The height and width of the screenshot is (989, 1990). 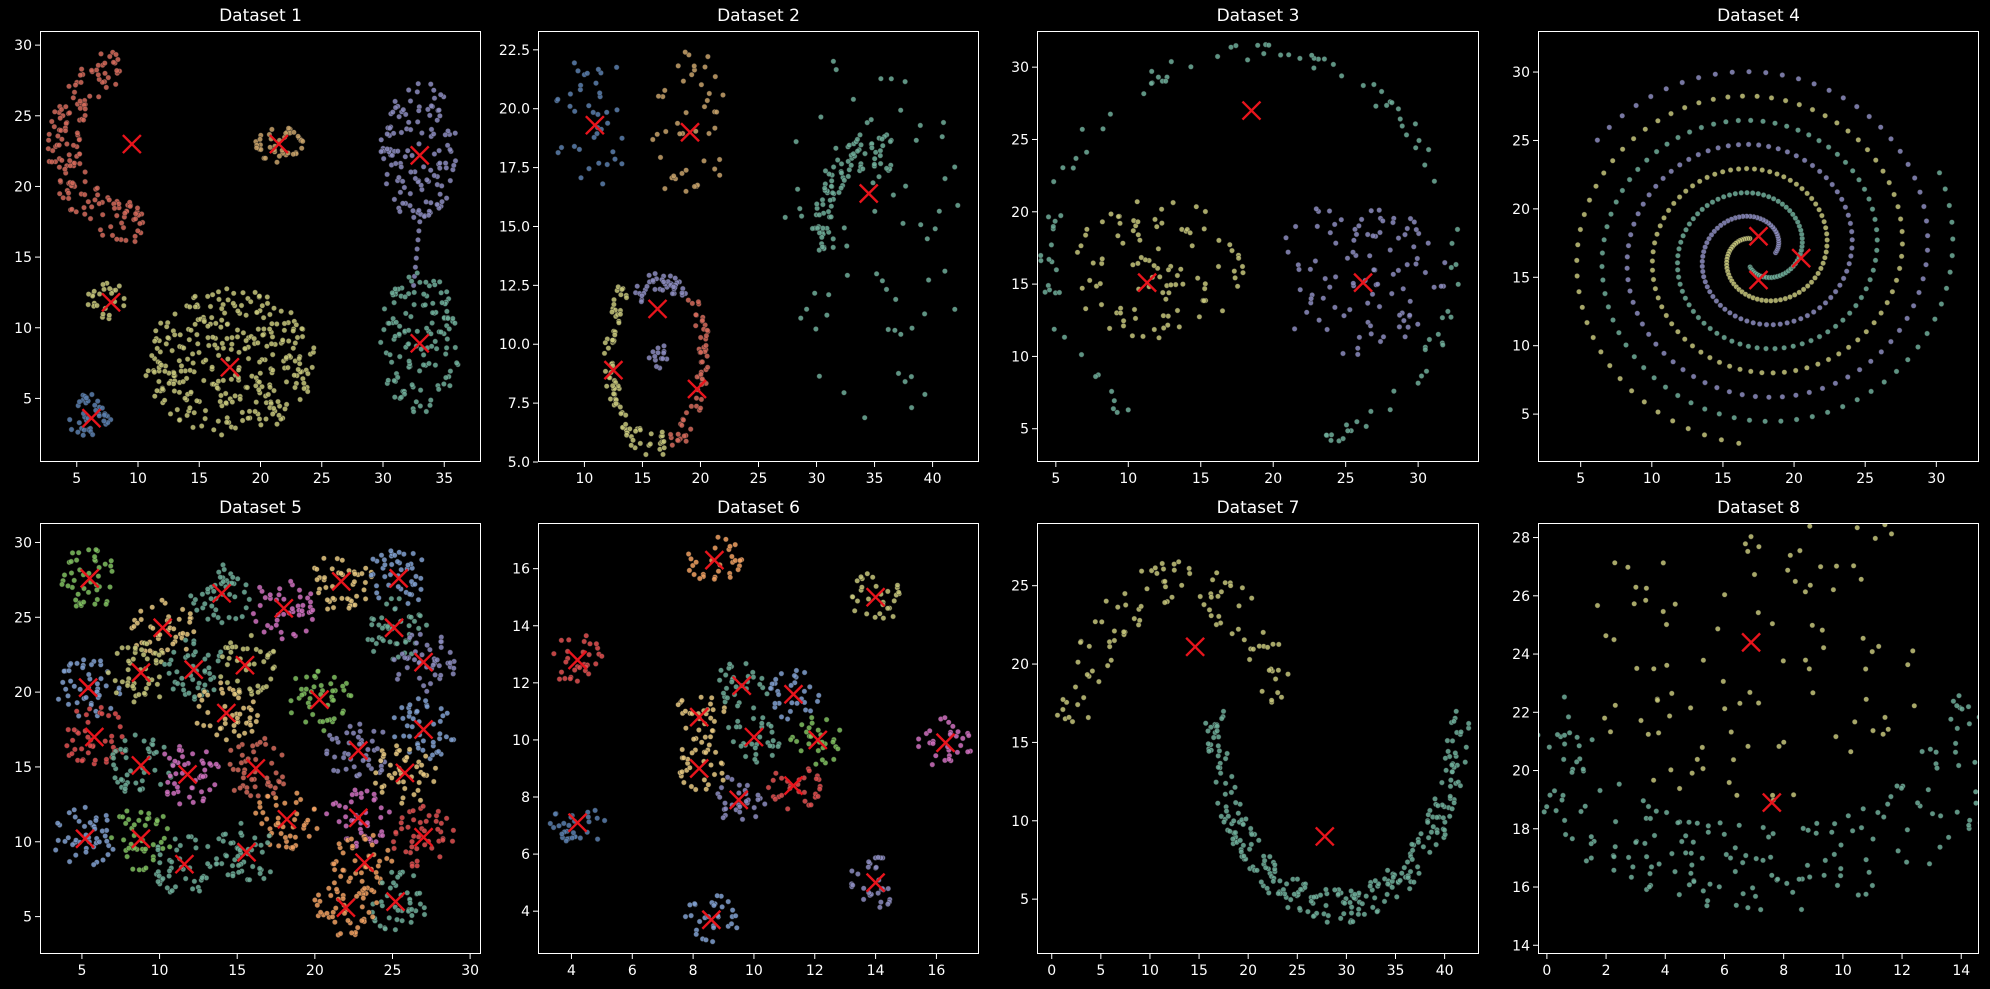 What do you see at coordinates (1258, 738) in the screenshot?
I see `axes-frame` at bounding box center [1258, 738].